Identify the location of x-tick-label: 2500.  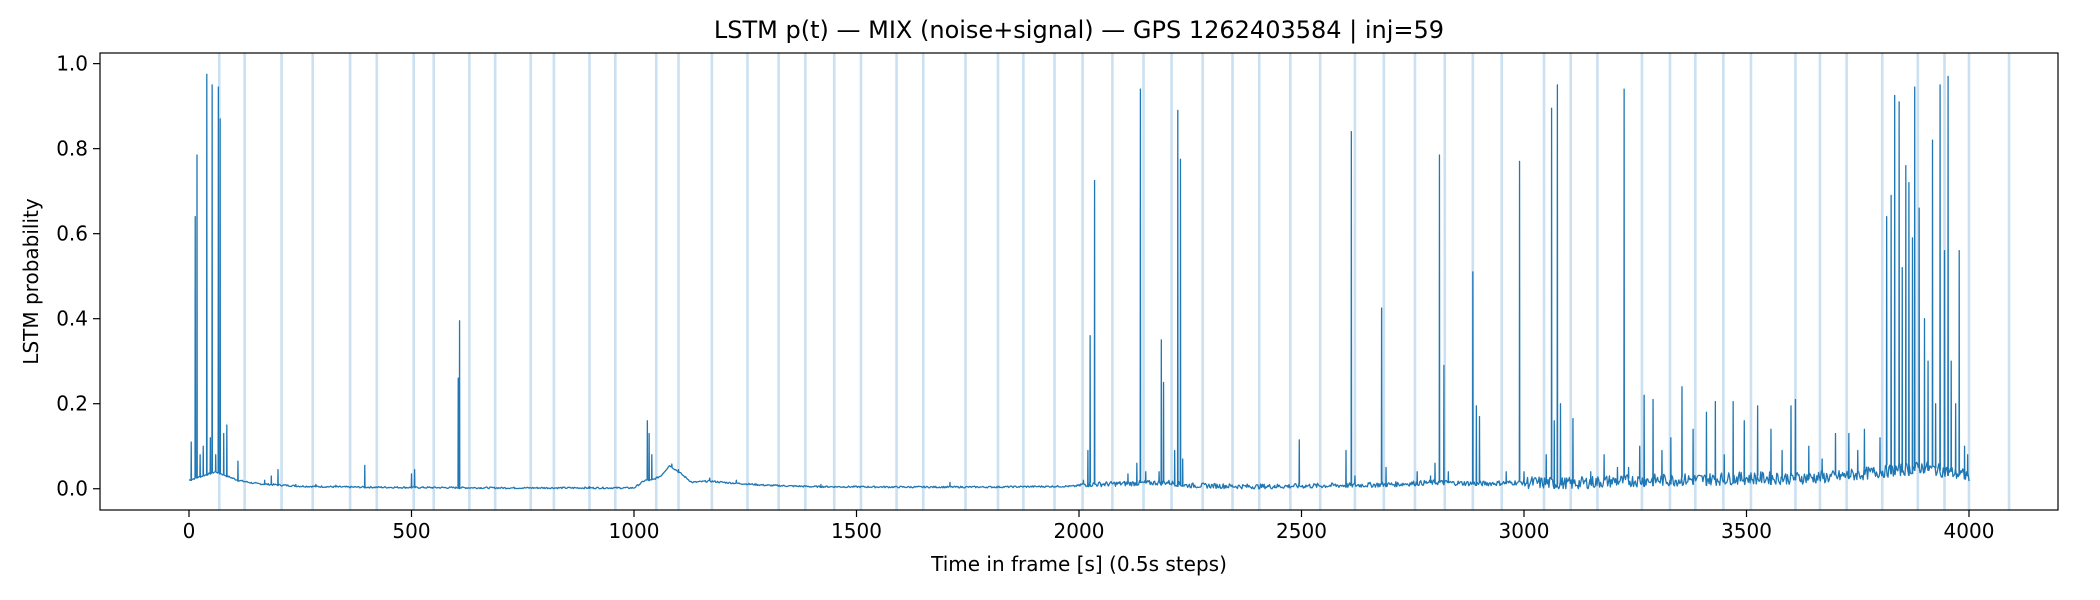
(1301, 531).